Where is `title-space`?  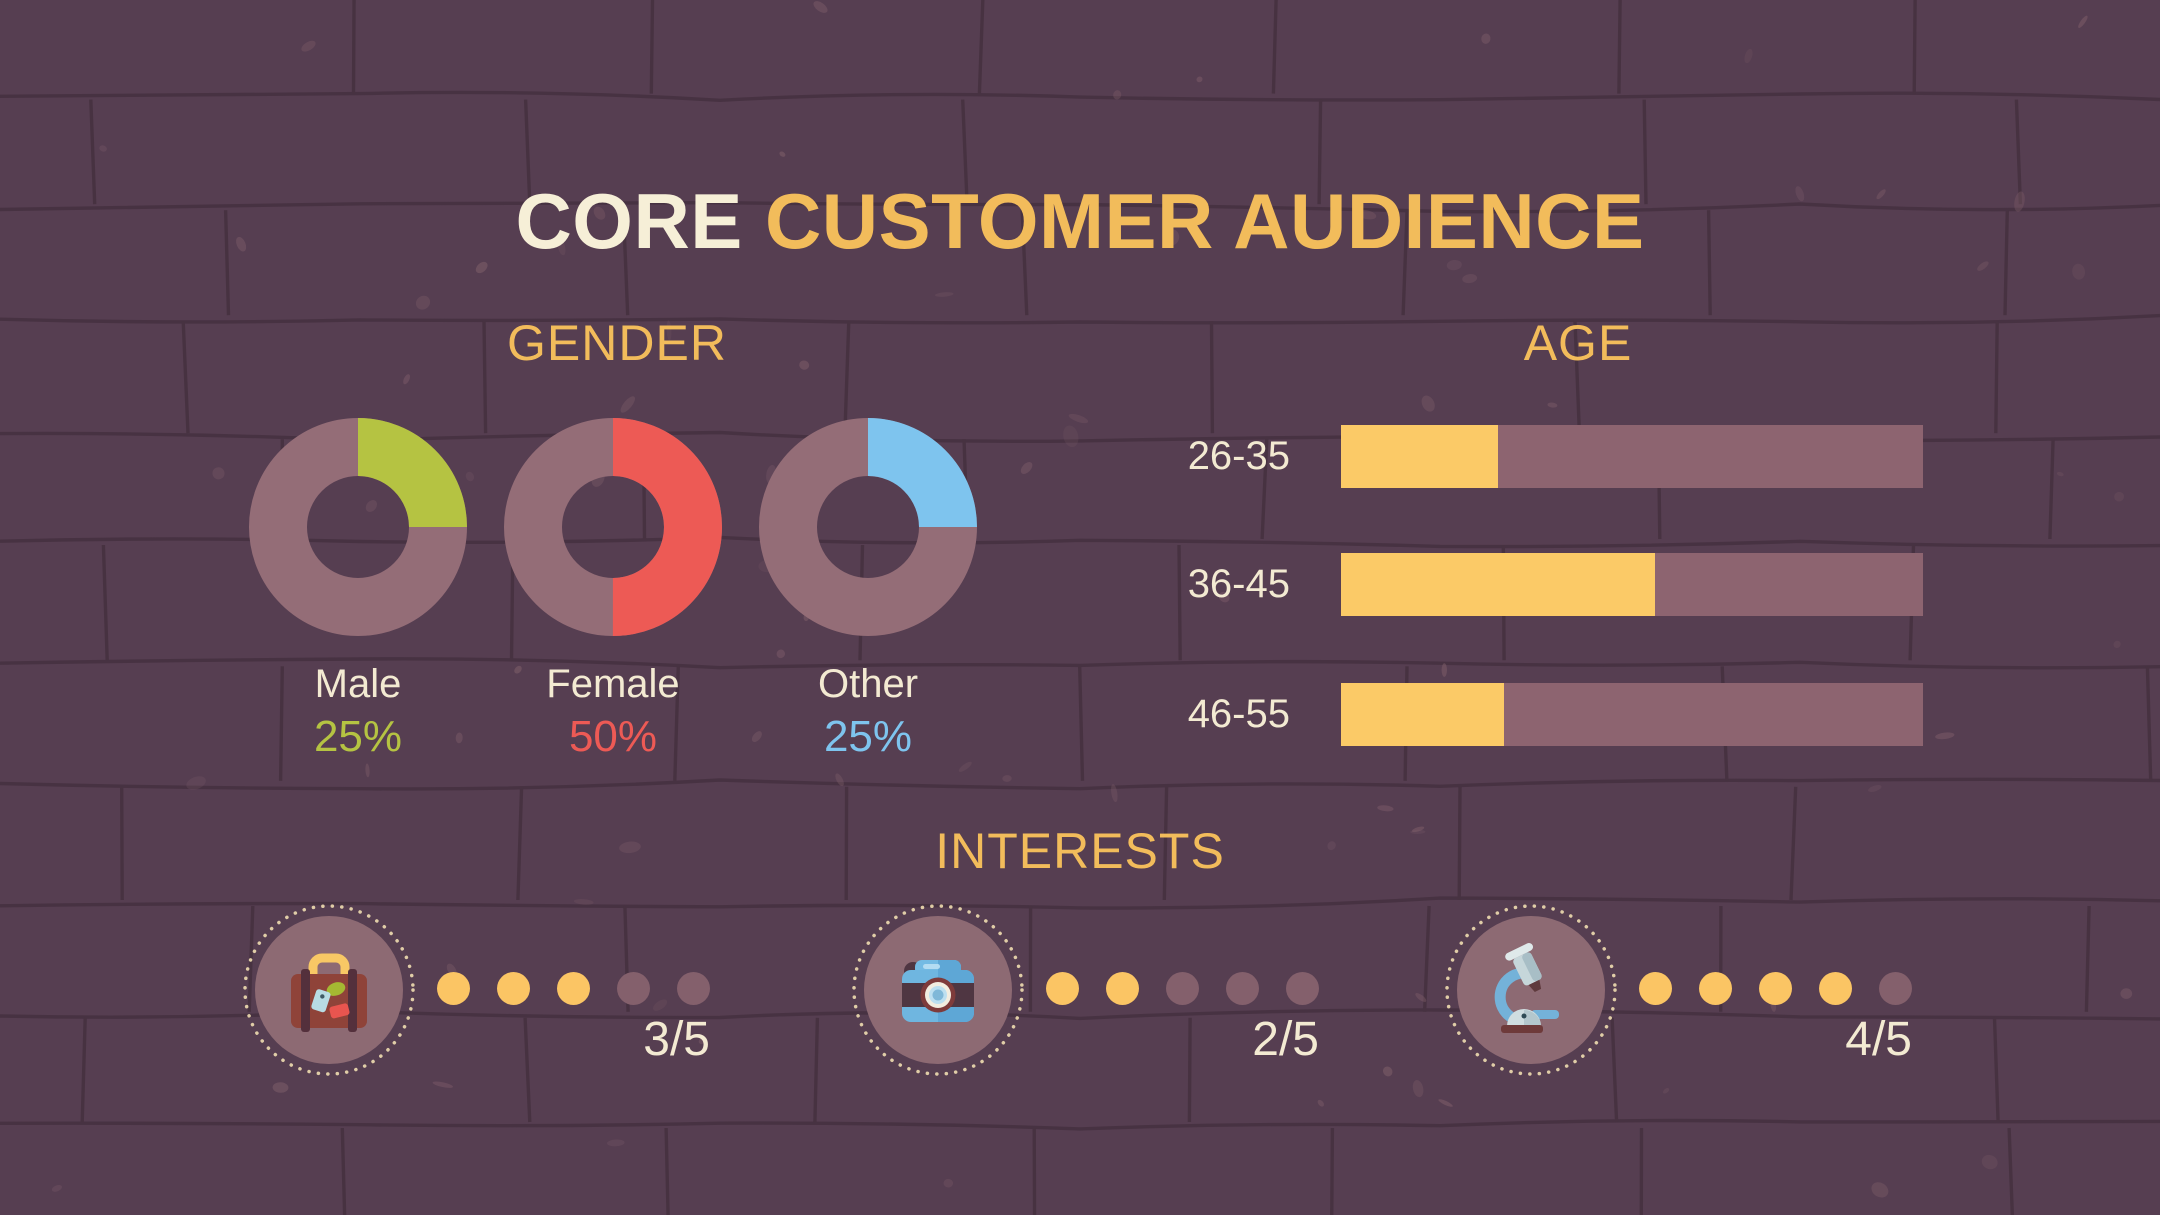 title-space is located at coordinates (754, 221).